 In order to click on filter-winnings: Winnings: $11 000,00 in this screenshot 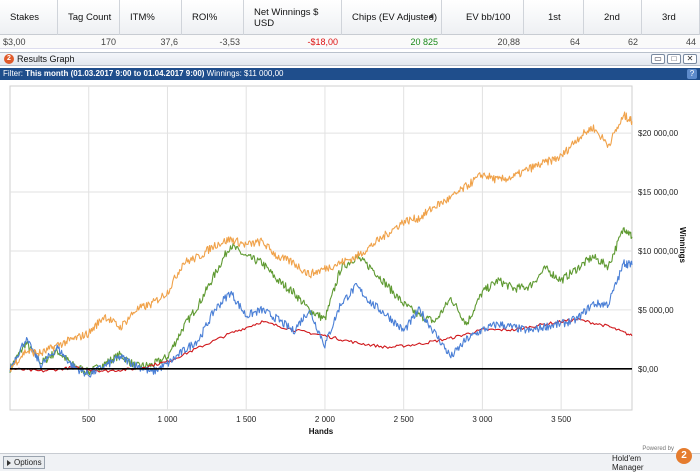, I will do `click(245, 73)`.